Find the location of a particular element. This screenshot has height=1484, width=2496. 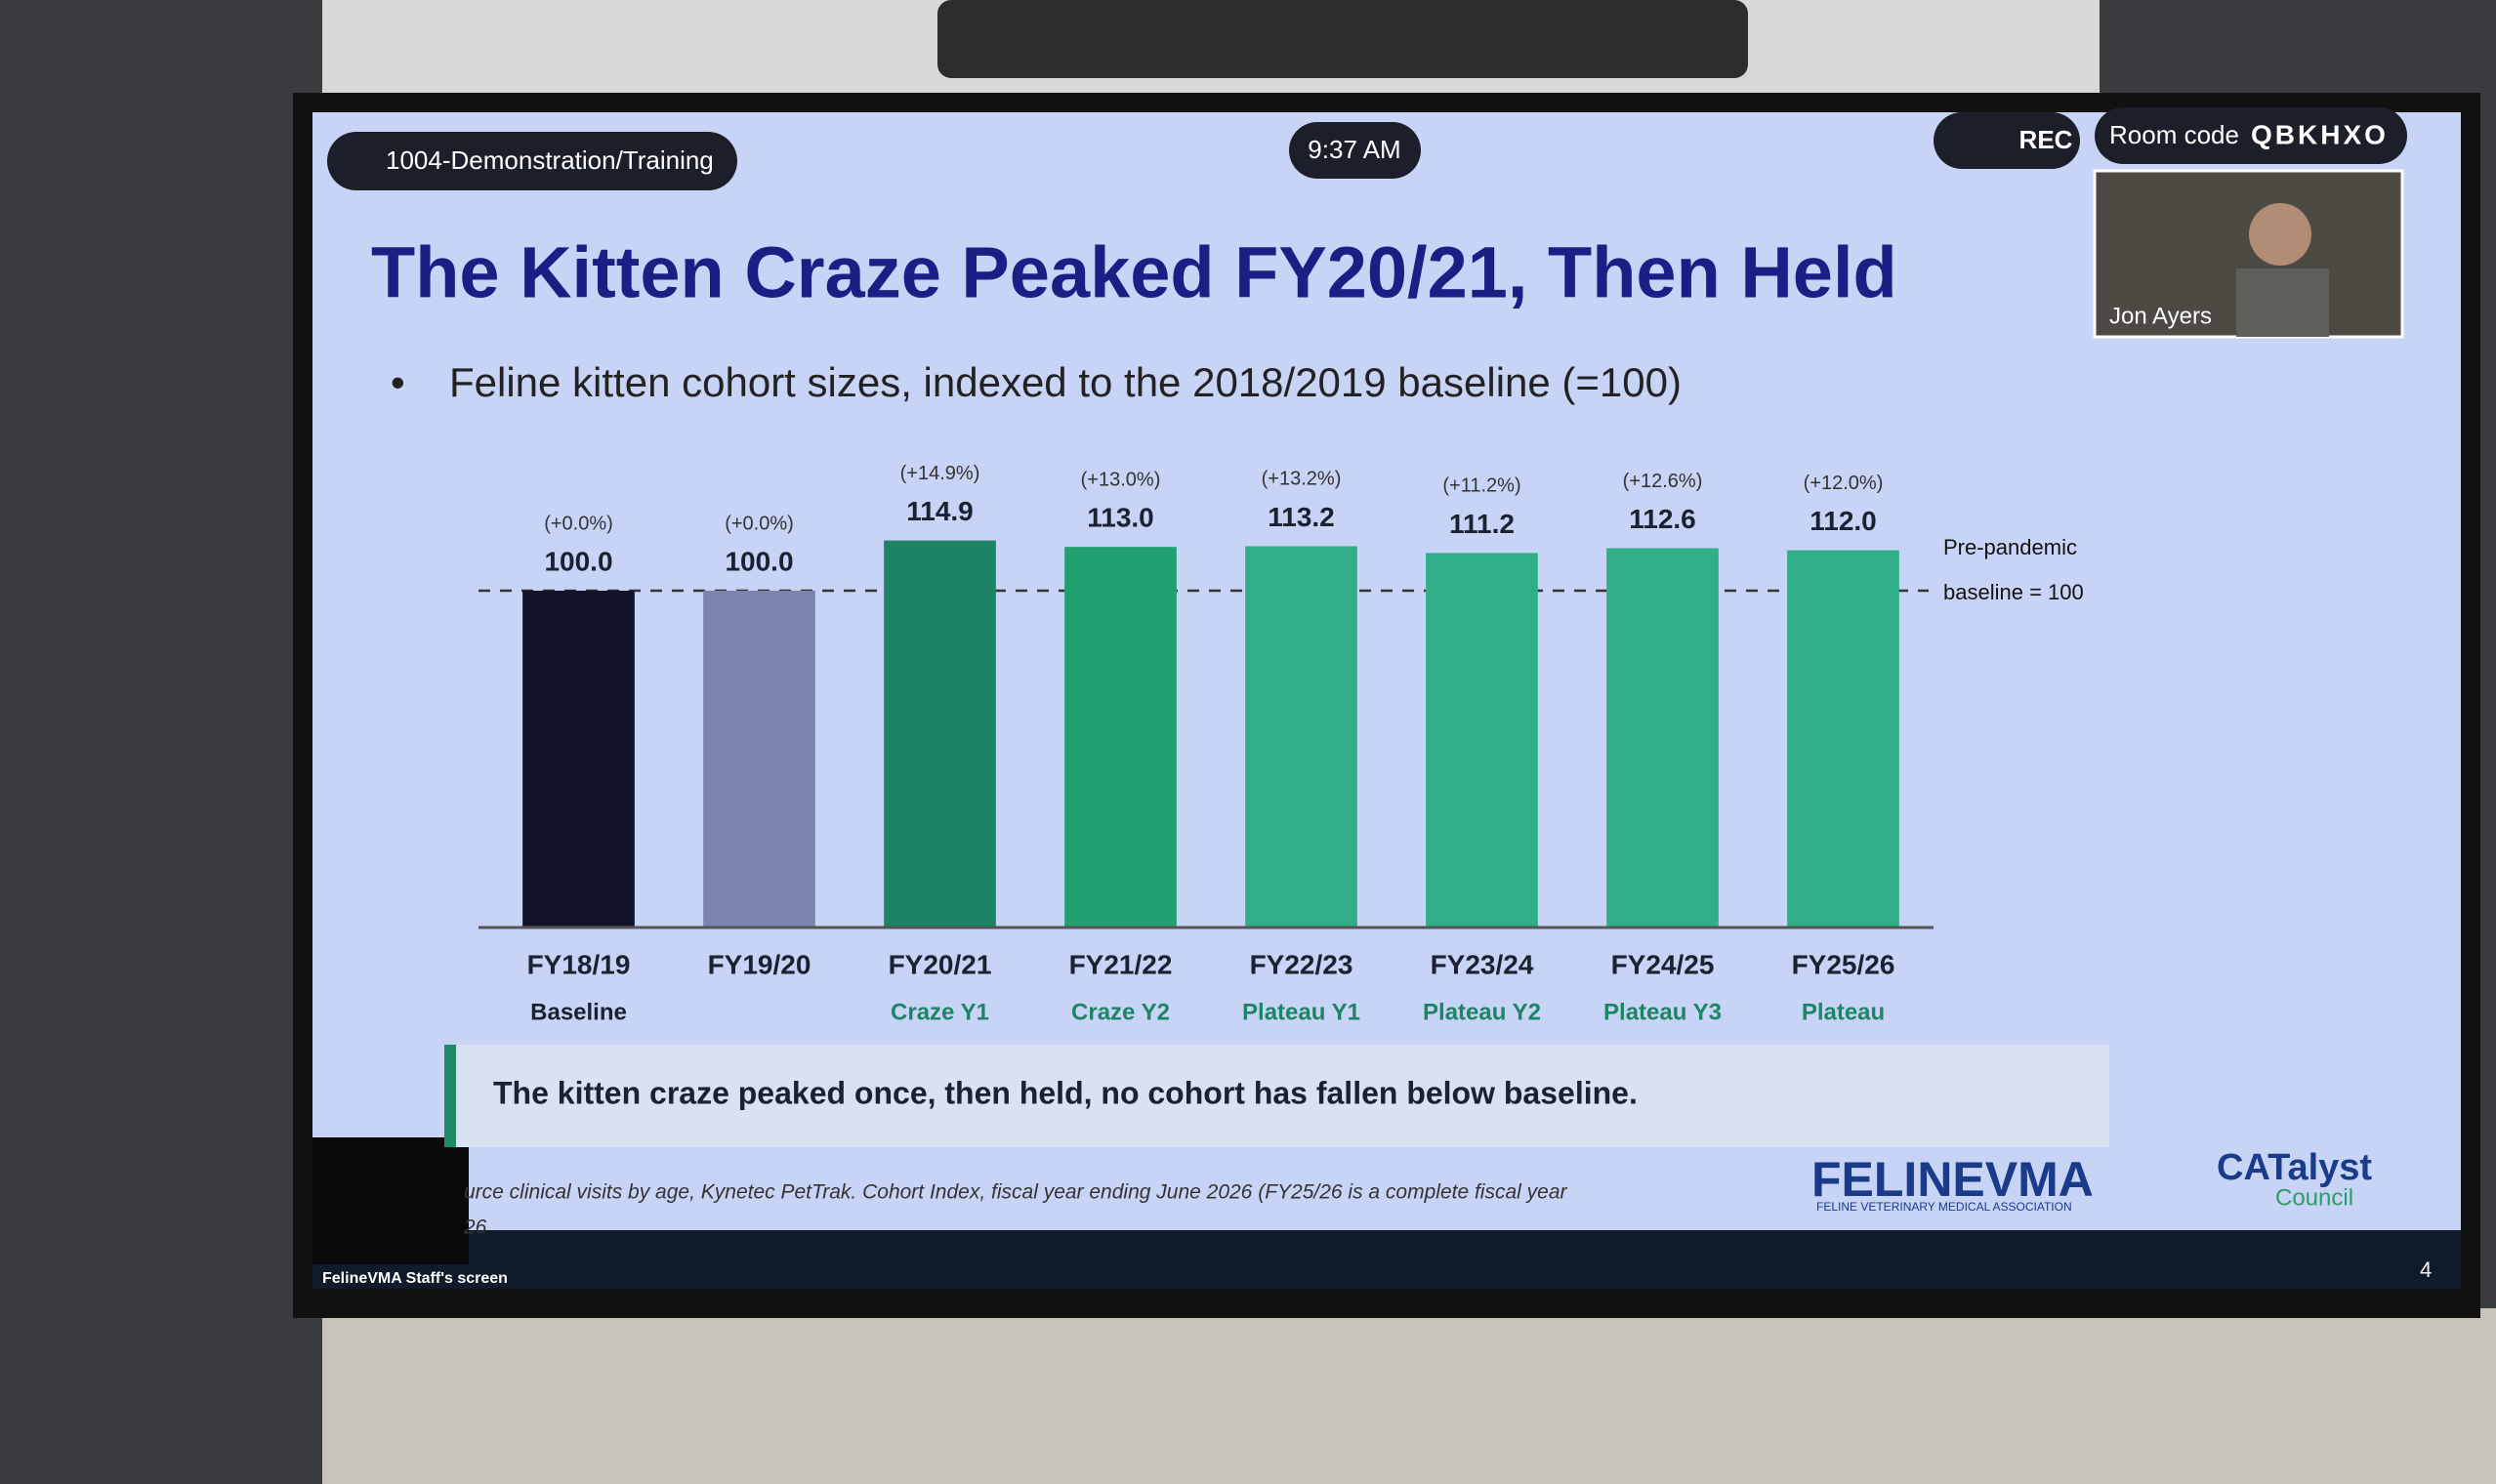

room-code-label: Room code is located at coordinates (2174, 134).